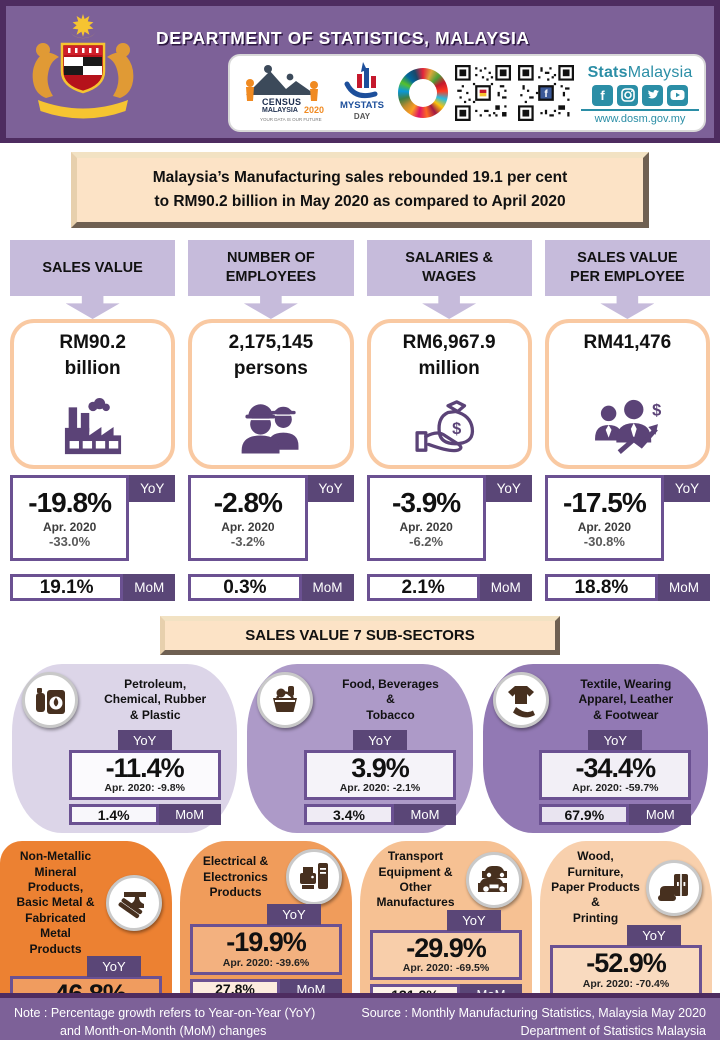  Describe the element at coordinates (93, 268) in the screenshot. I see `kpi-title: SALES VALUE` at that location.